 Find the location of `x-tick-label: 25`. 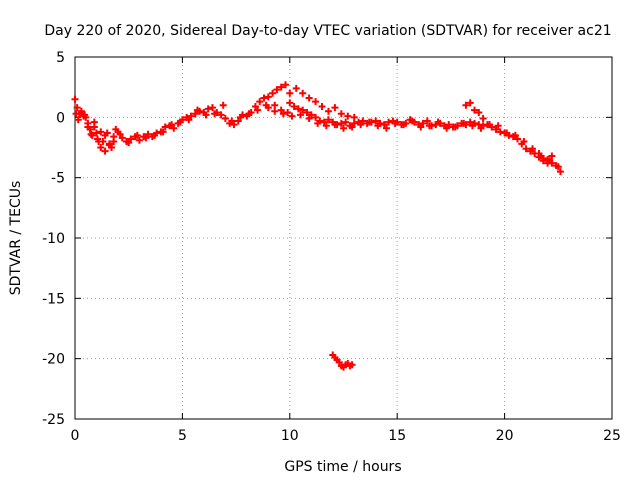

x-tick-label: 25 is located at coordinates (612, 436).